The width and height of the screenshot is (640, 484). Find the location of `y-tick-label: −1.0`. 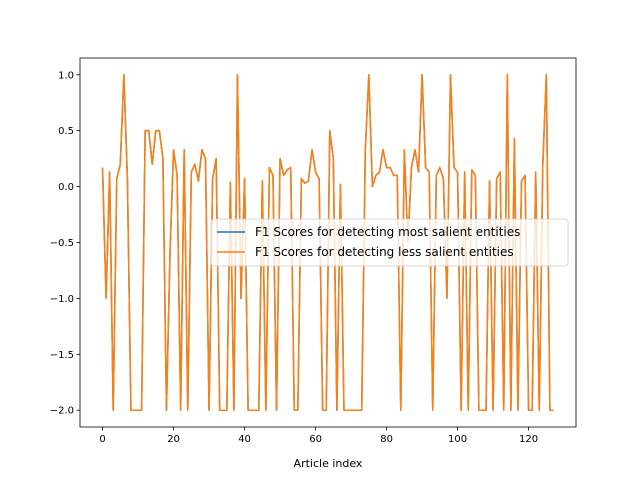

y-tick-label: −1.0 is located at coordinates (62, 299).